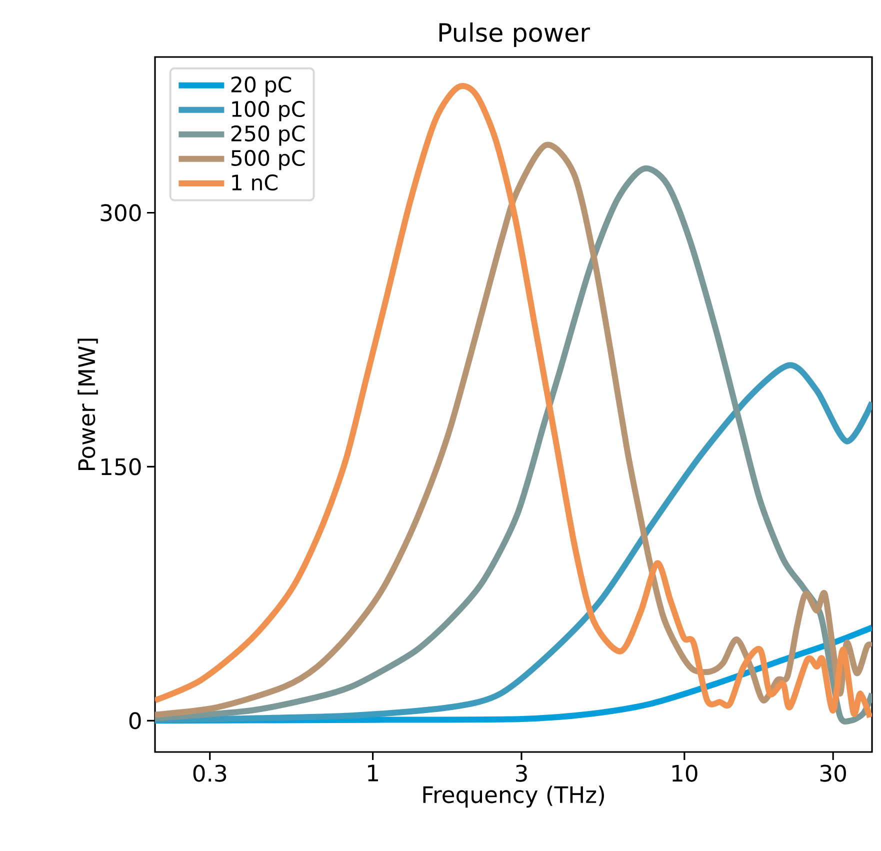  I want to click on x-tick-label: 3, so click(521, 773).